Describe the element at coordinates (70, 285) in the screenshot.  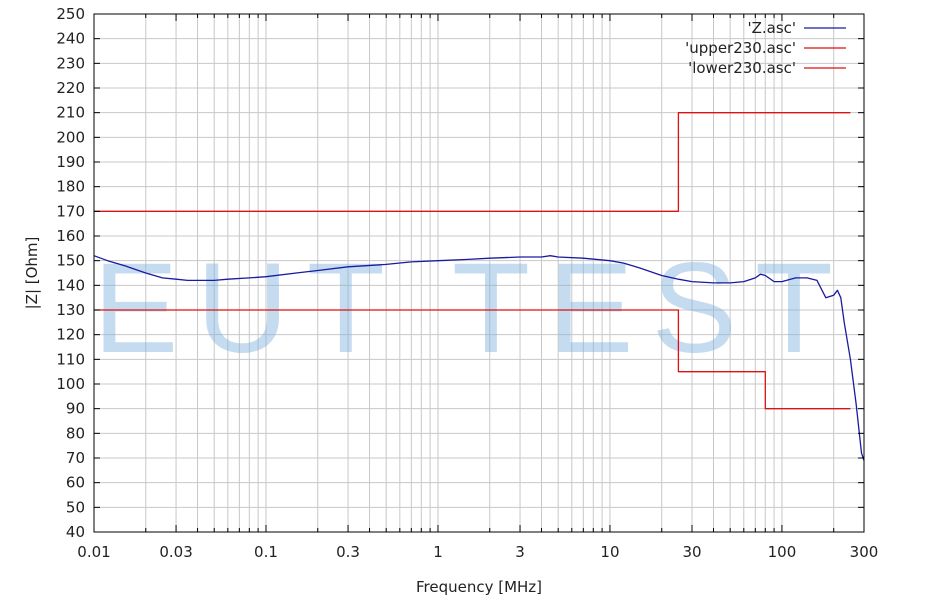
I see `y-tick-label: 140` at that location.